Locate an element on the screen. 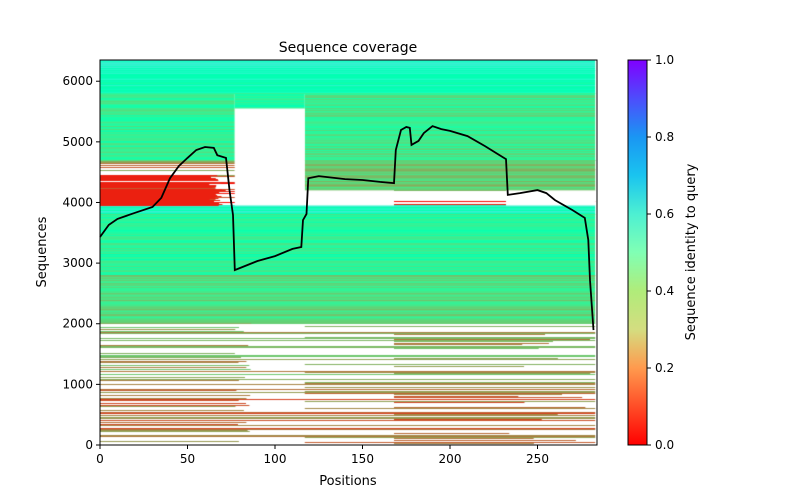 This screenshot has height=500, width=800. x-tick-label: 150 is located at coordinates (362, 459).